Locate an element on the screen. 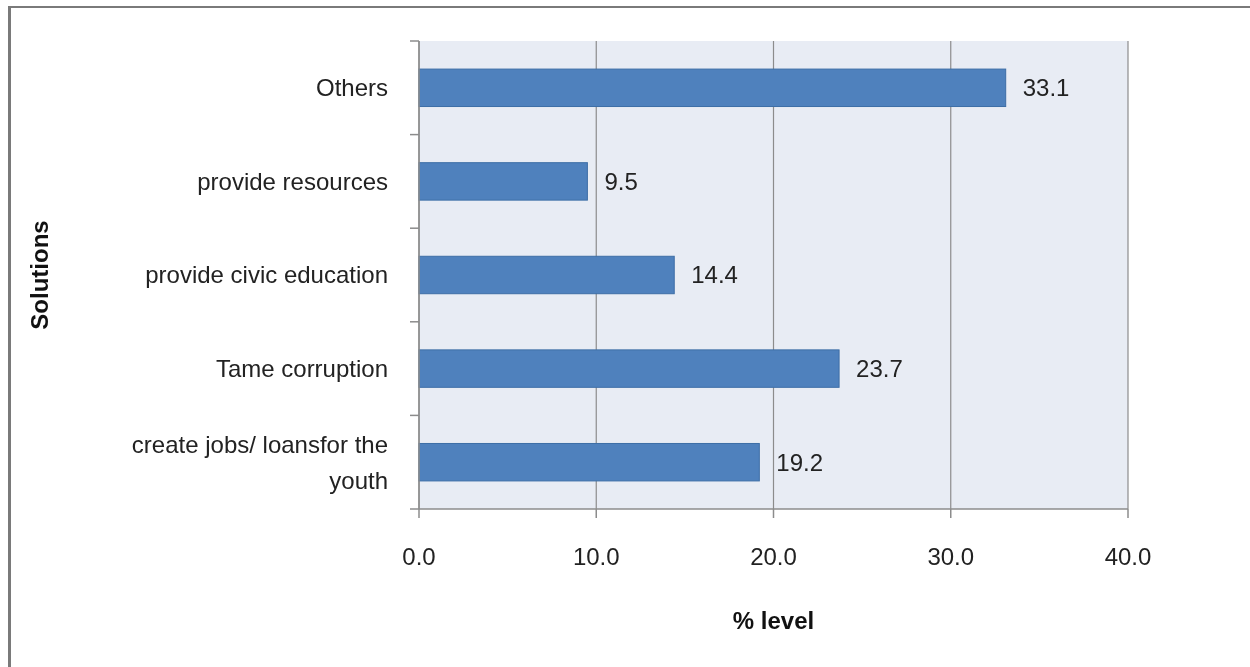 This screenshot has height=667, width=1250. x-tick-label: 10.0 is located at coordinates (596, 556).